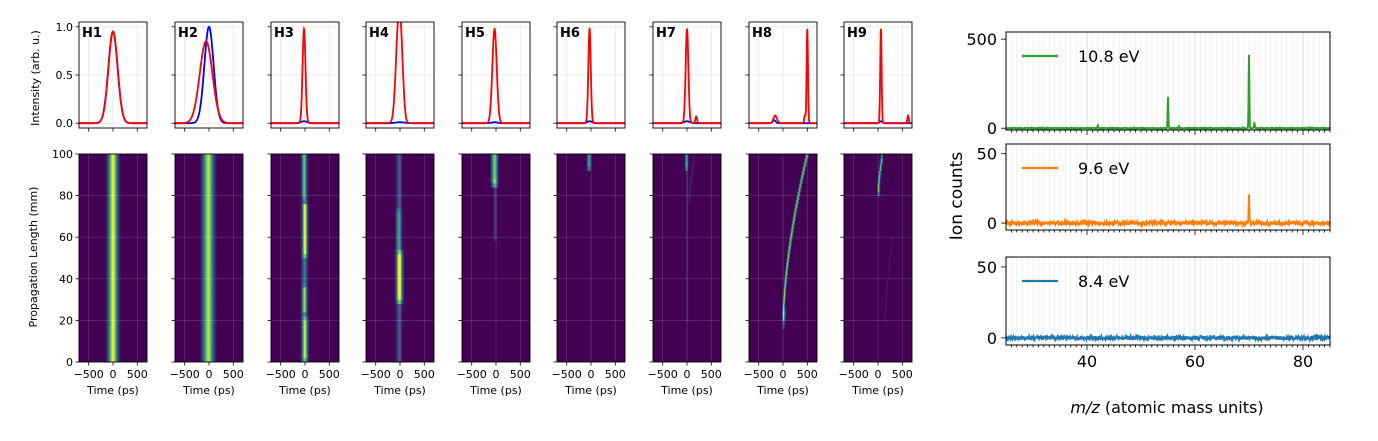 Image resolution: width=1378 pixels, height=441 pixels. What do you see at coordinates (589, 259) in the screenshot?
I see `map-panel-h6` at bounding box center [589, 259].